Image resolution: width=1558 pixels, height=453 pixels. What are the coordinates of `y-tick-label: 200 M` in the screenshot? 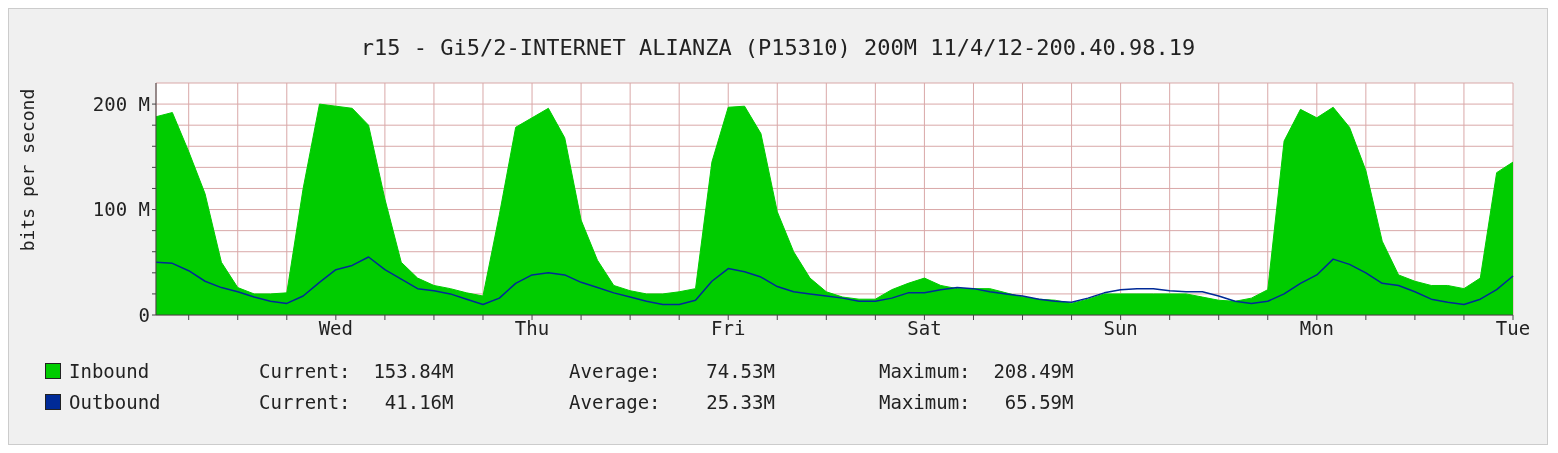 It's located at (121, 103).